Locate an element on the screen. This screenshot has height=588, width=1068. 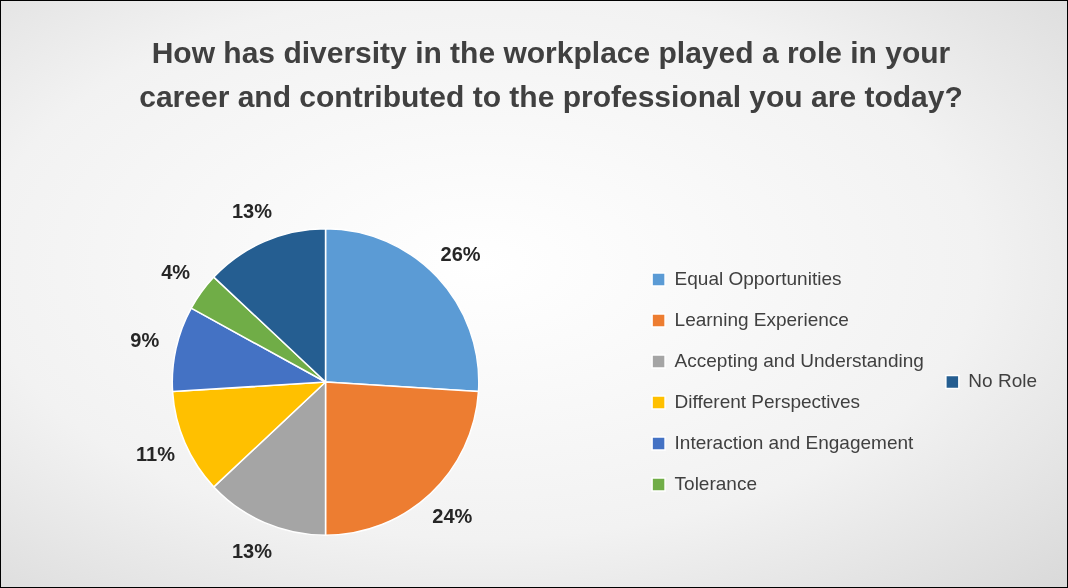
legend-label: Learning Experience is located at coordinates (761, 319).